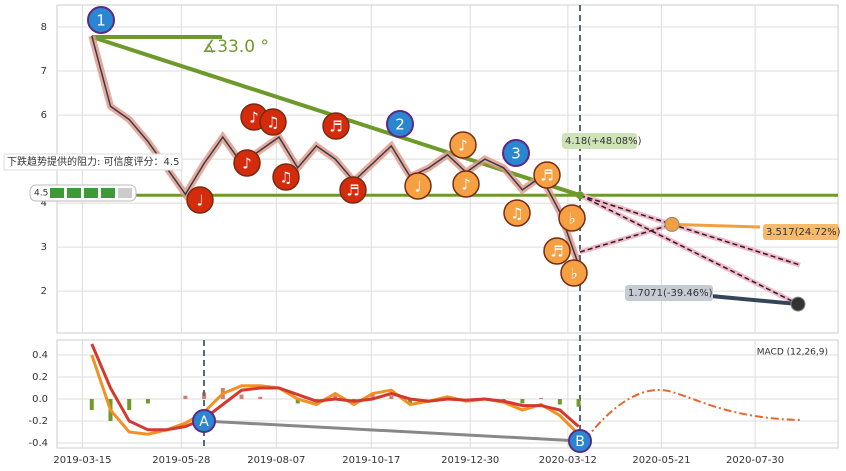  I want to click on x-tick-label: 2020-07-30, so click(755, 460).